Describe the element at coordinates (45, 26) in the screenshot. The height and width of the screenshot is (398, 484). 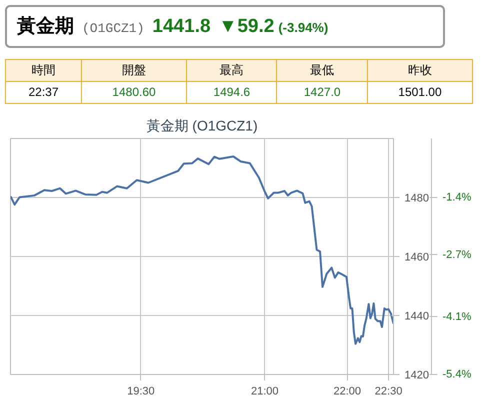
I see `text: 黃金期` at that location.